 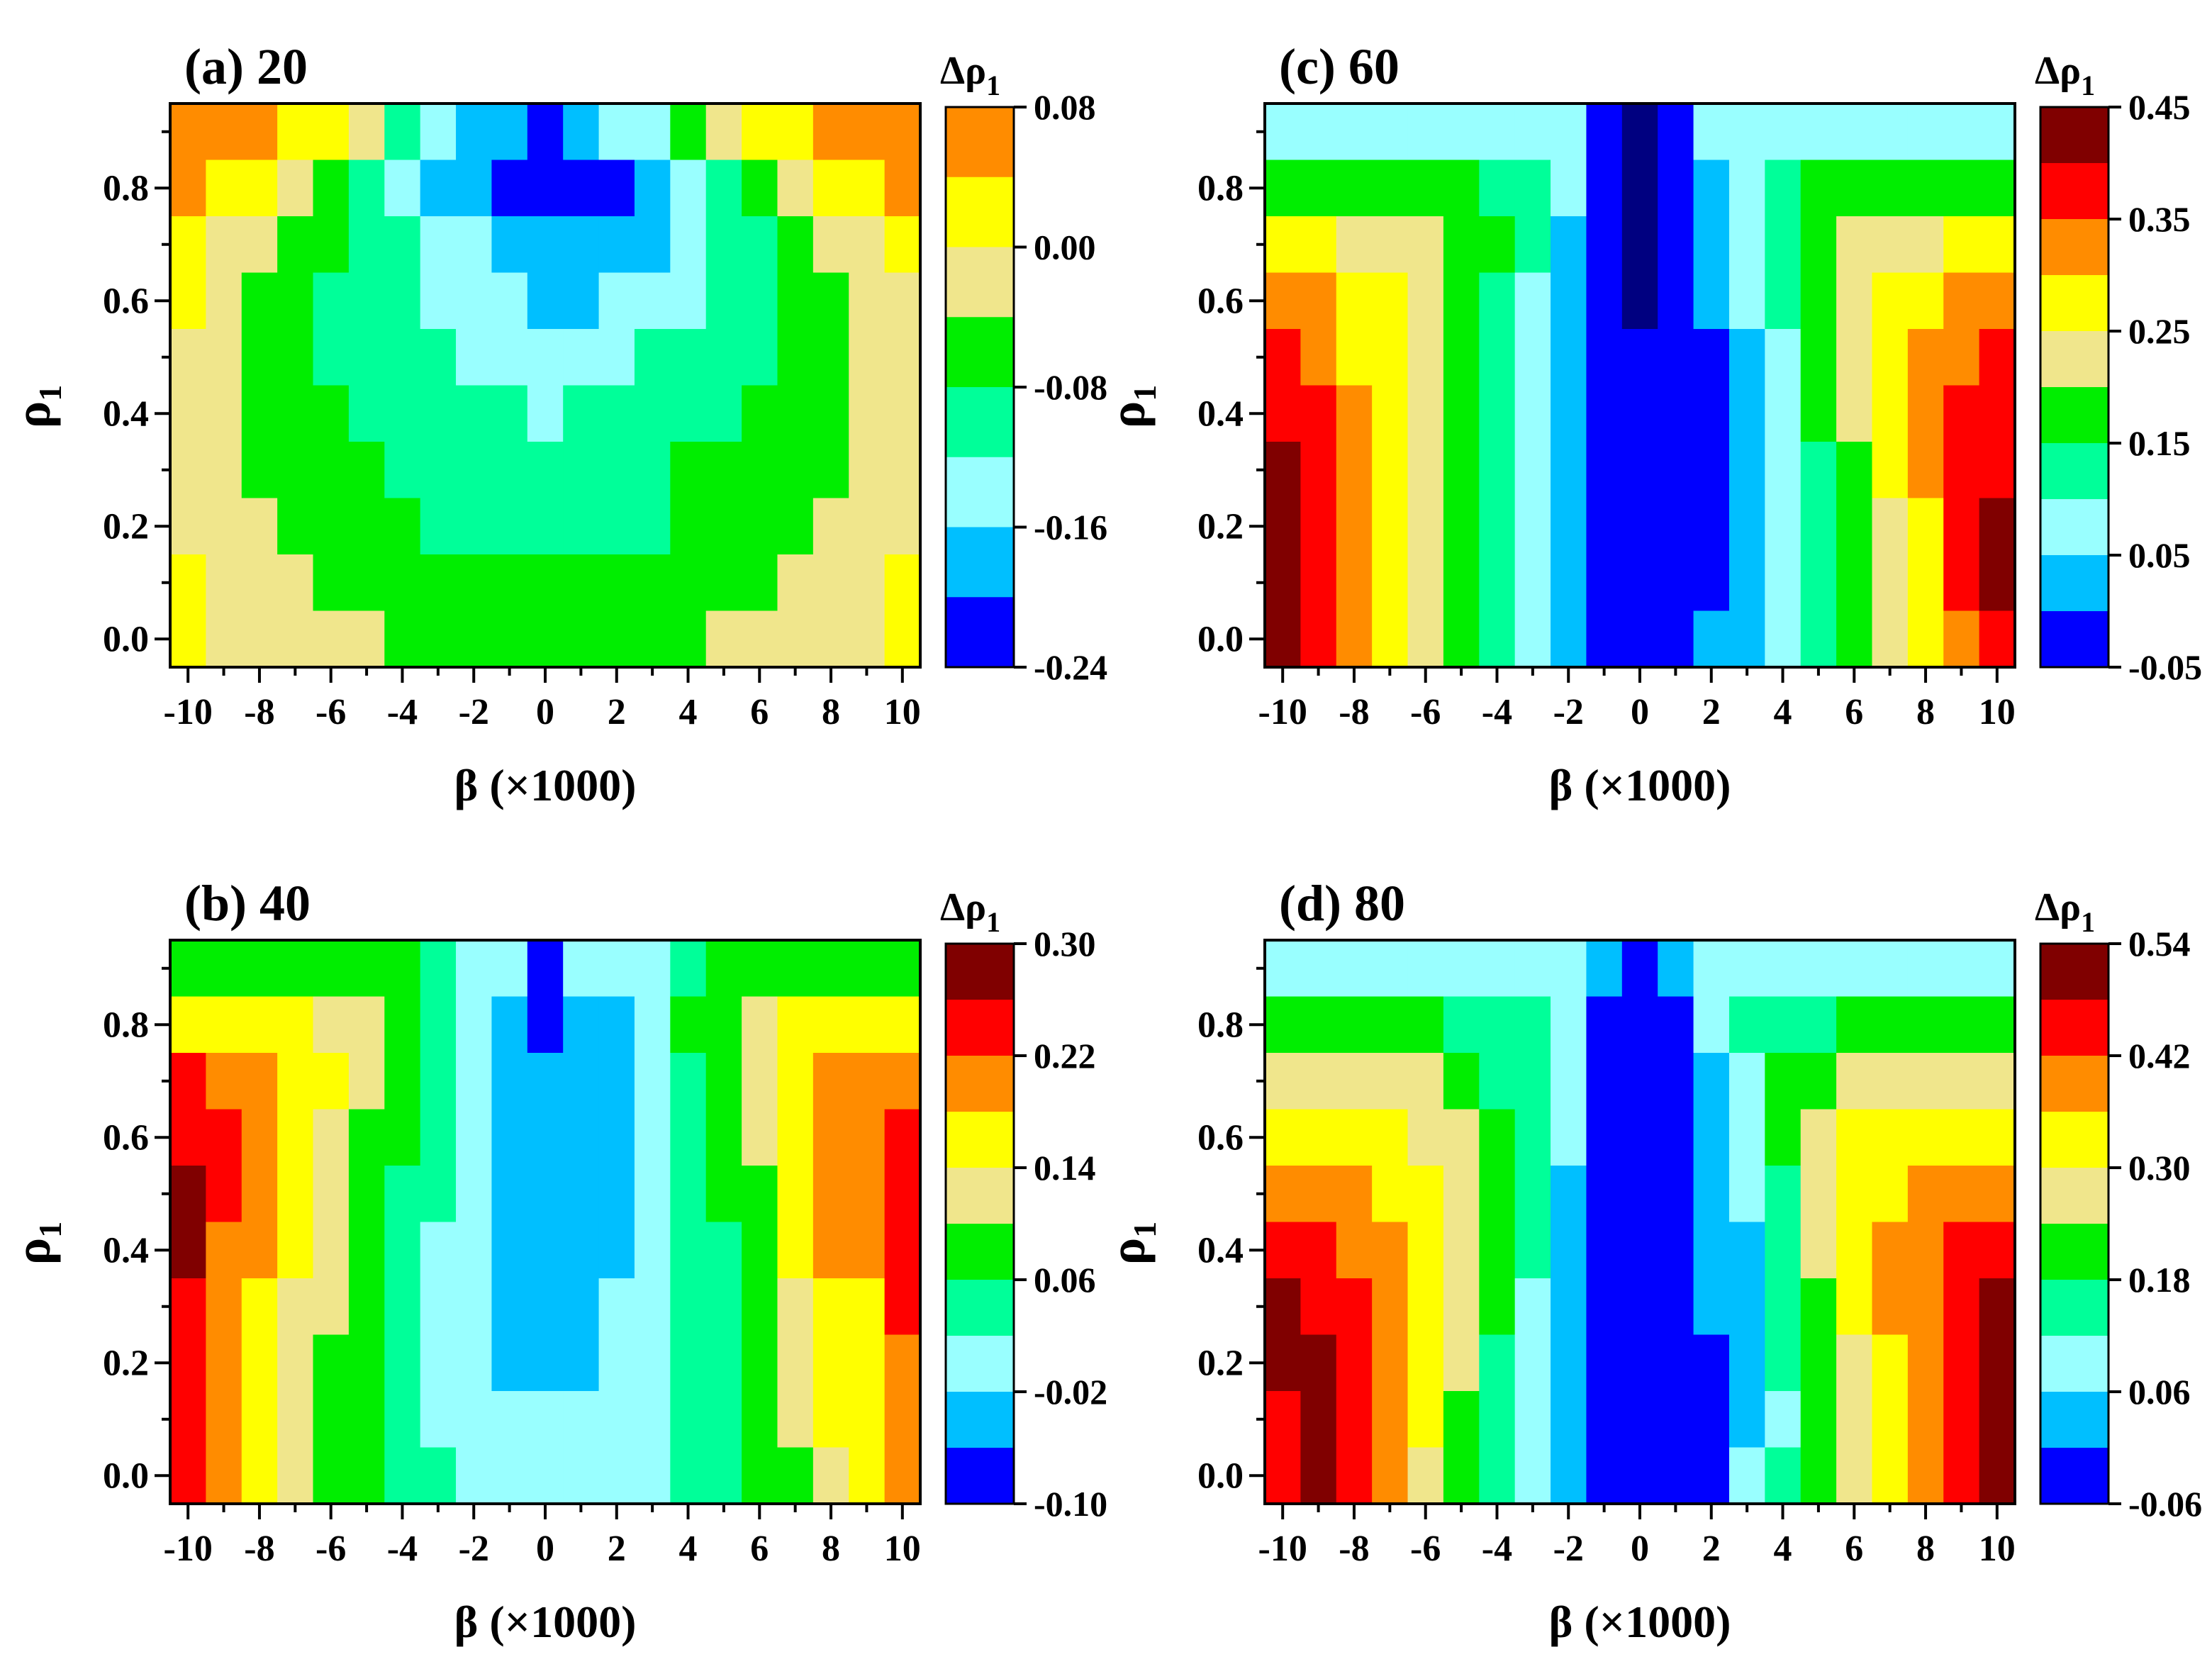 I want to click on x-tick-label: 4, so click(x=688, y=1549).